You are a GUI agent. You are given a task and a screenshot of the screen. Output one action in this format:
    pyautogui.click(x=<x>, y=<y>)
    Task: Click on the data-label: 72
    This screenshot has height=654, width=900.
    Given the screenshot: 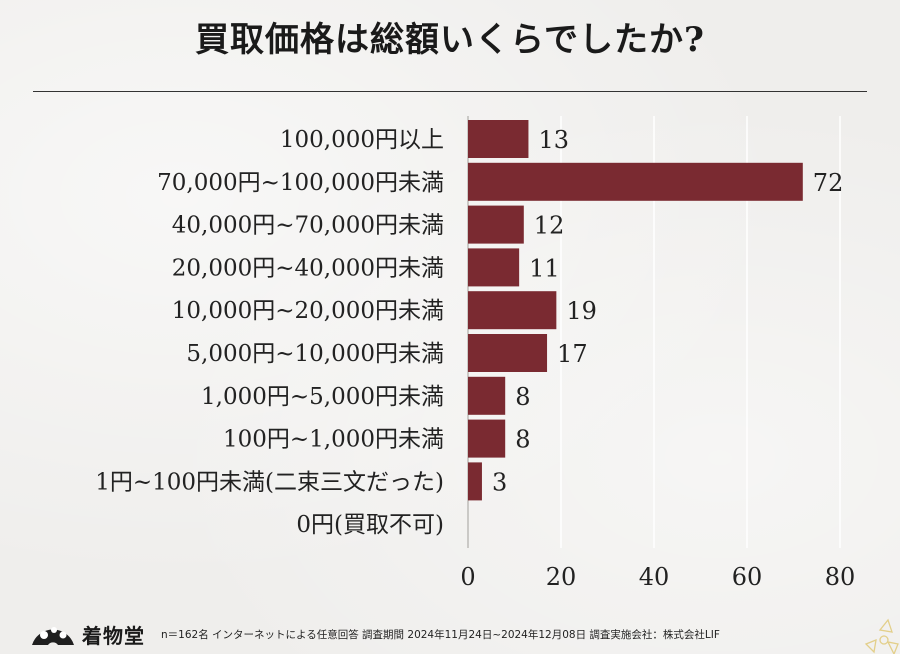 What is the action you would take?
    pyautogui.click(x=828, y=183)
    